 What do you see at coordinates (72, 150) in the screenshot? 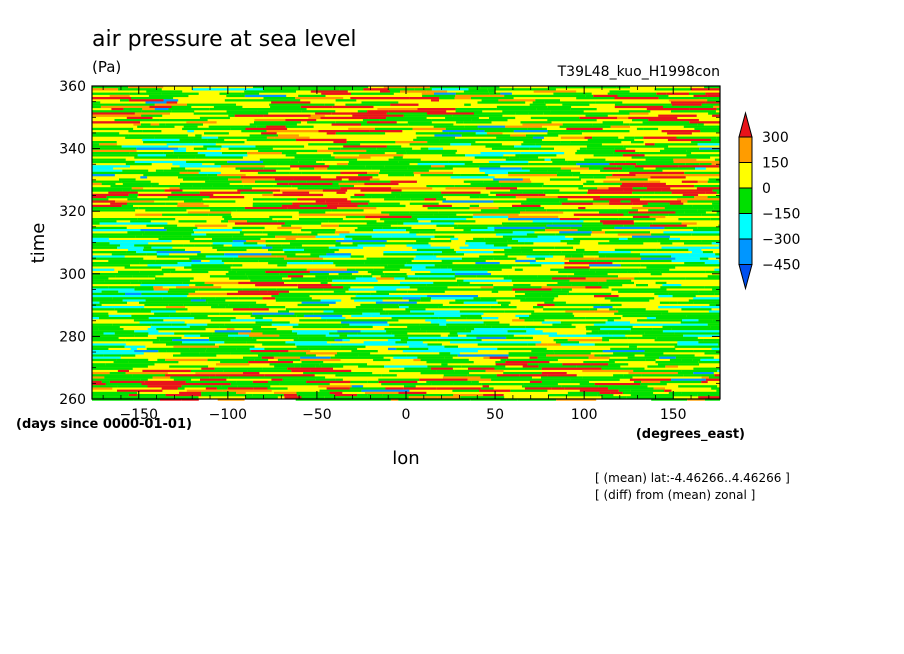
I see `y-tick-label: 340` at bounding box center [72, 150].